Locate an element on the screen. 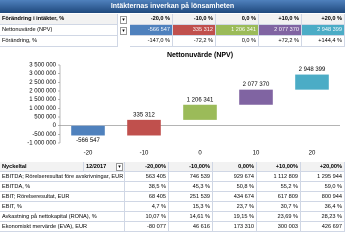 This screenshot has width=345, height=242. value-cell: 746 539 is located at coordinates (191, 177).